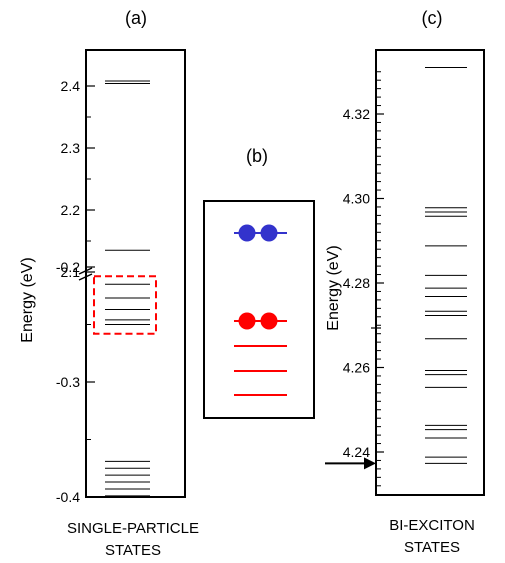  What do you see at coordinates (133, 550) in the screenshot?
I see `panel-a-caption-line-2: STATES` at bounding box center [133, 550].